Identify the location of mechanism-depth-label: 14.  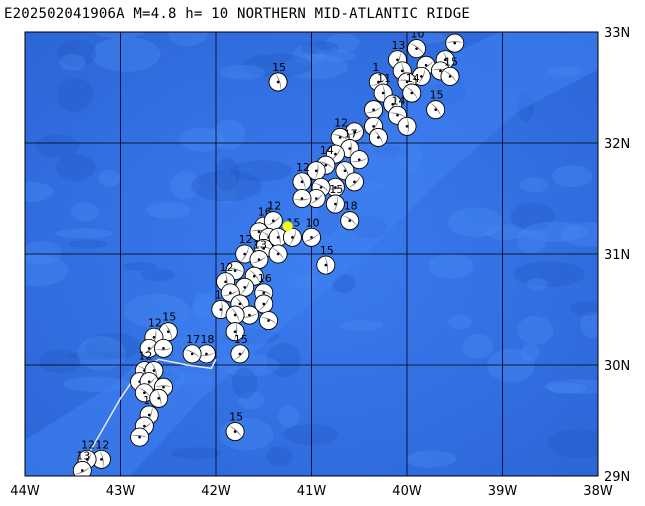
(398, 100).